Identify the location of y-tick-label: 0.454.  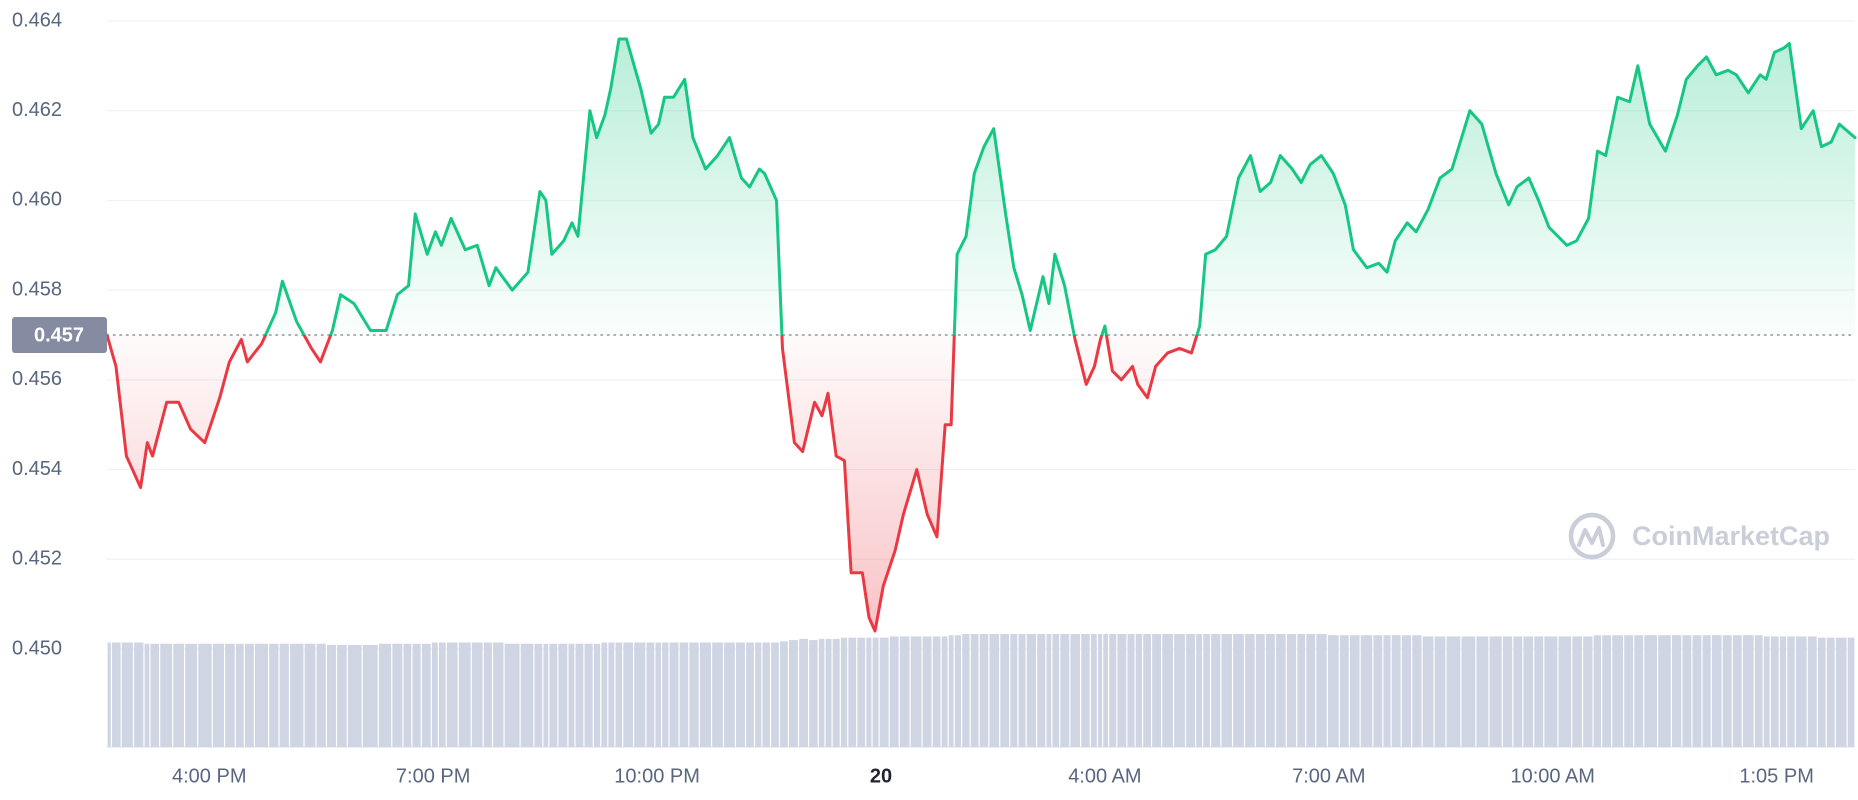
(37, 469).